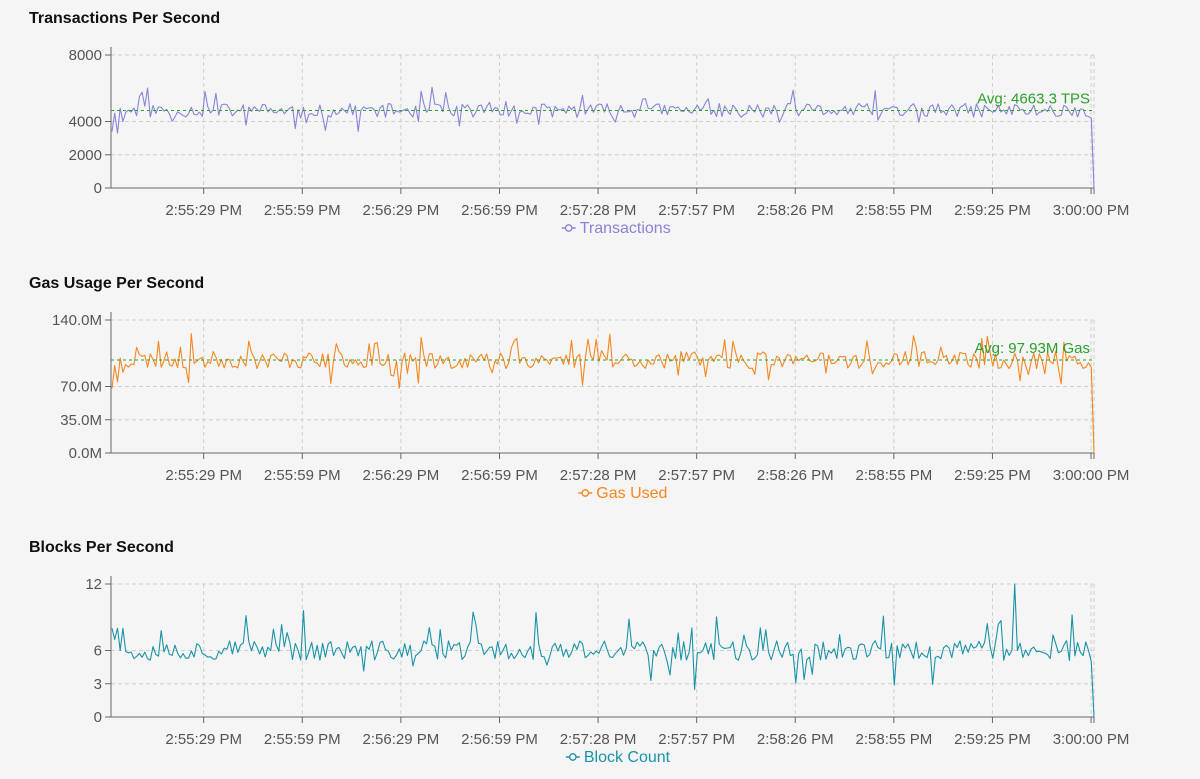 This screenshot has width=1200, height=779. Describe the element at coordinates (85, 453) in the screenshot. I see `y-tick-label: 0.0M` at that location.